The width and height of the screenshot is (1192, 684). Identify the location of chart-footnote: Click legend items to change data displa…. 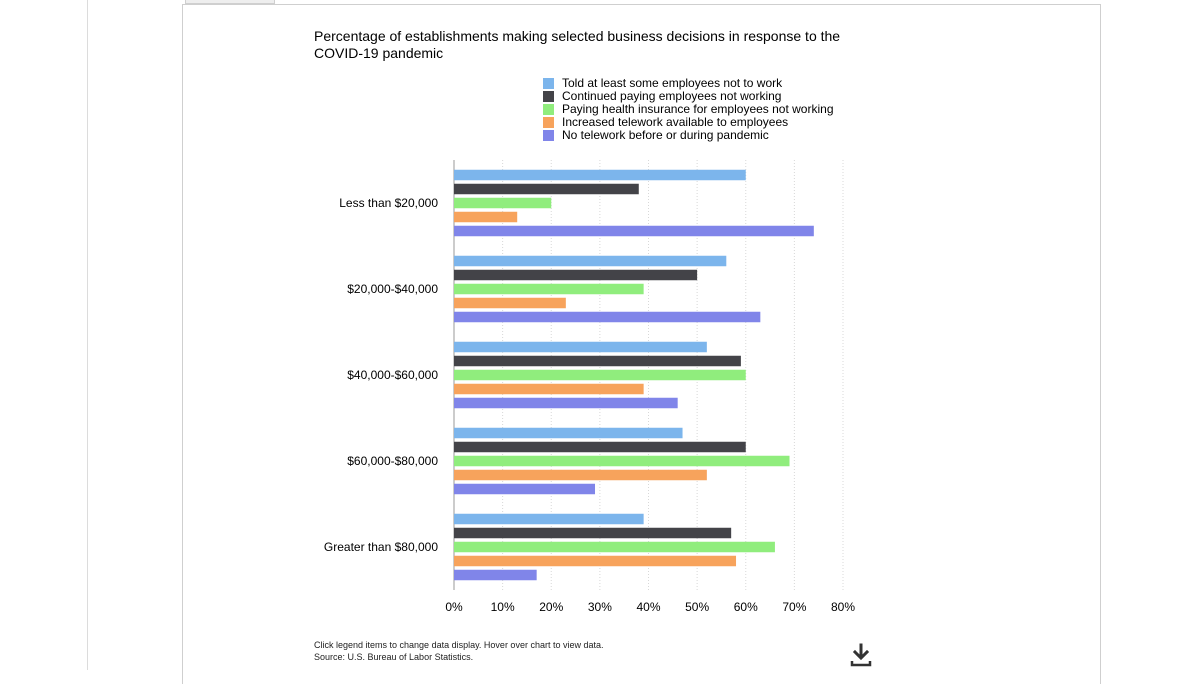
(458, 651).